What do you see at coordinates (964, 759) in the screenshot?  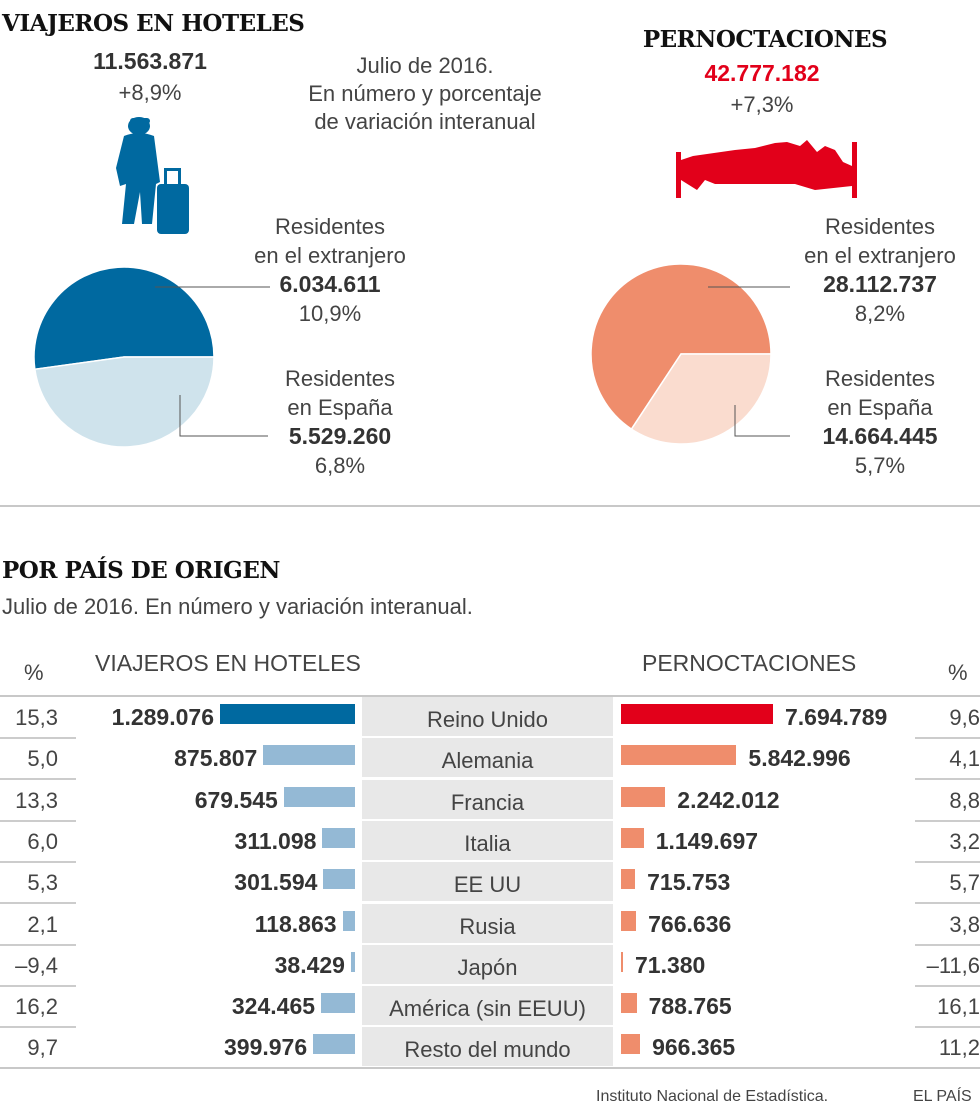 I see `pernoctaciones-change-pct: 4,1` at bounding box center [964, 759].